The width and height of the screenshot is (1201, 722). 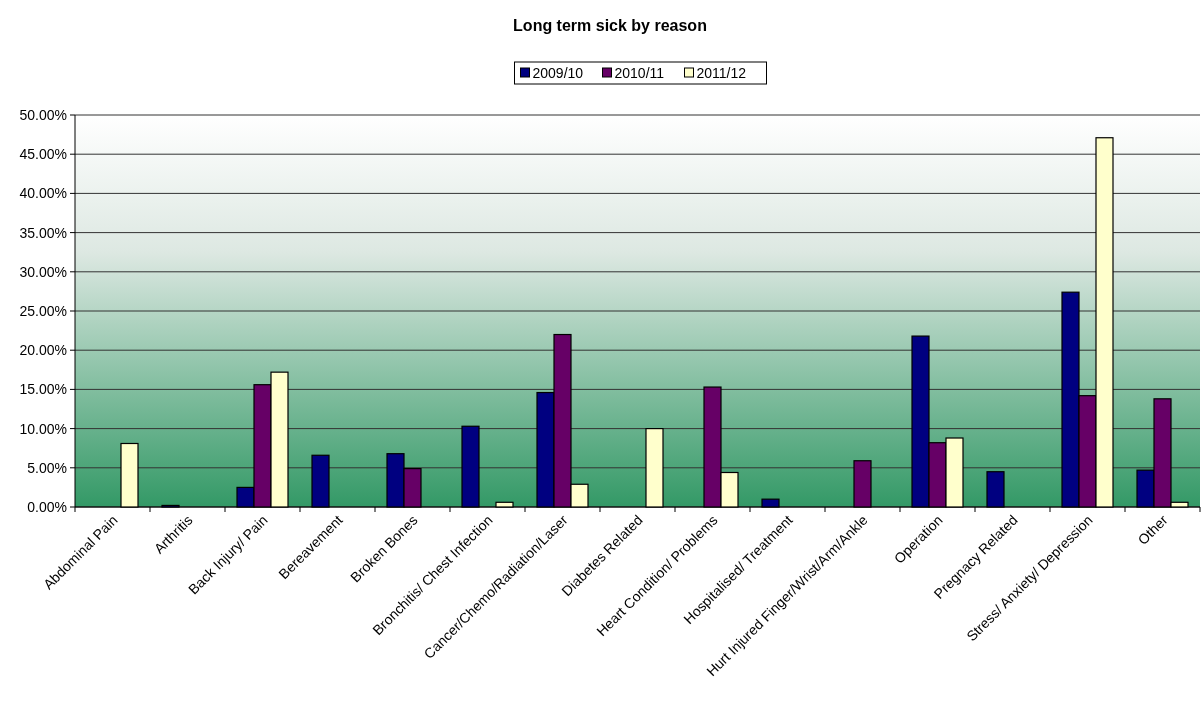 I want to click on chart-title: Long term sick by reason, so click(x=610, y=25).